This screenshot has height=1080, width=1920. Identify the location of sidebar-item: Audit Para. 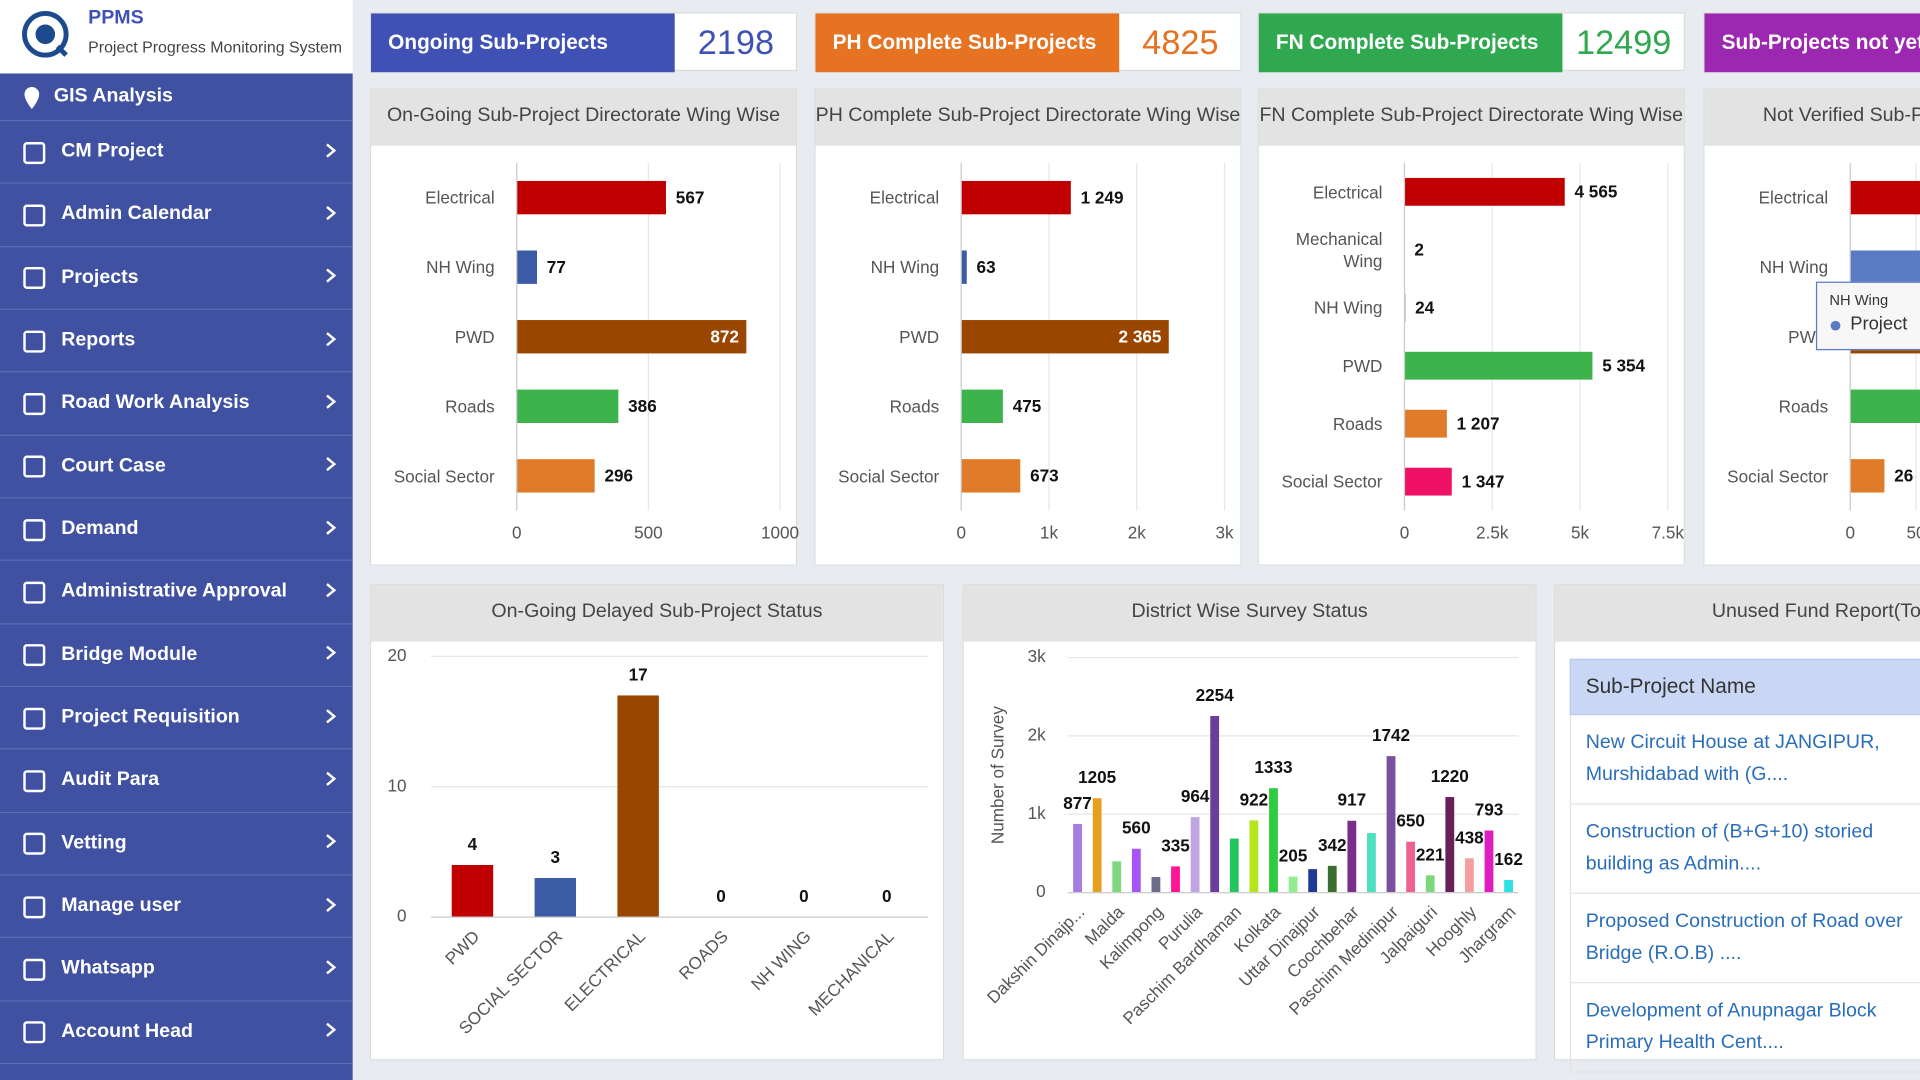
(176, 781).